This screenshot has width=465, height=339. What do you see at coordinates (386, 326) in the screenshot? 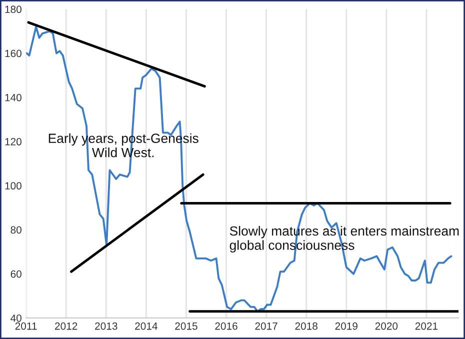
I see `x-tick-label: 2020` at bounding box center [386, 326].